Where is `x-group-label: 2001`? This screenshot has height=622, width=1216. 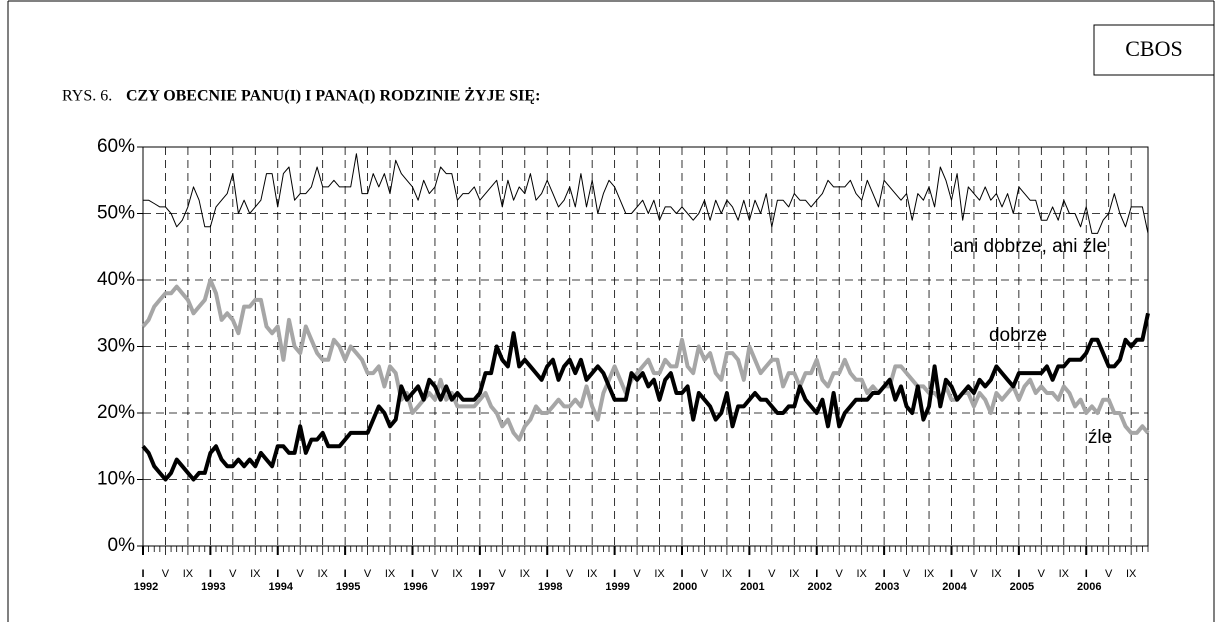
x-group-label: 2001 is located at coordinates (752, 587).